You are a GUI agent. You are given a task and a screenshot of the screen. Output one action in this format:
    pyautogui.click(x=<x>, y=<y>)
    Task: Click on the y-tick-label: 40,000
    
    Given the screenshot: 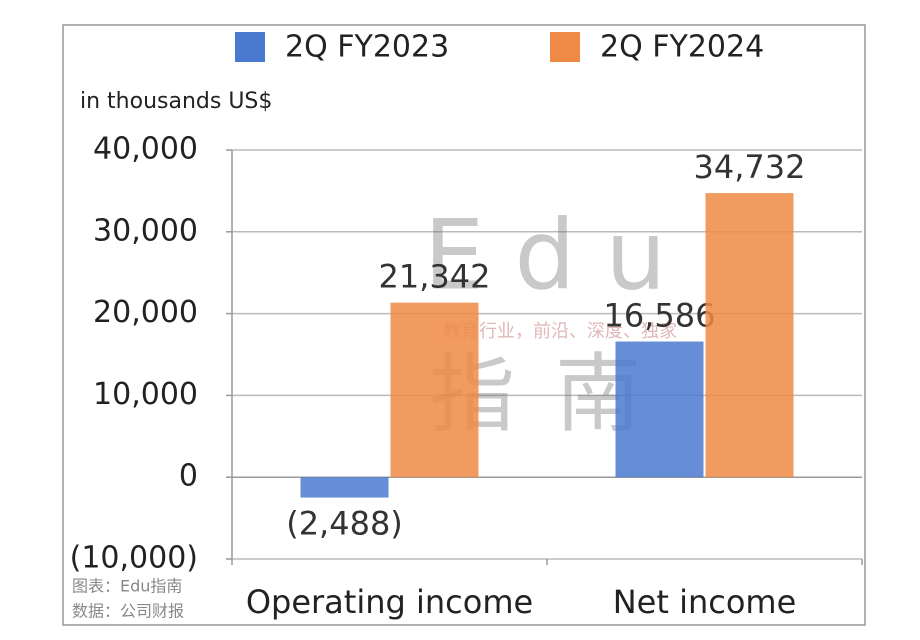 What is the action you would take?
    pyautogui.click(x=145, y=149)
    